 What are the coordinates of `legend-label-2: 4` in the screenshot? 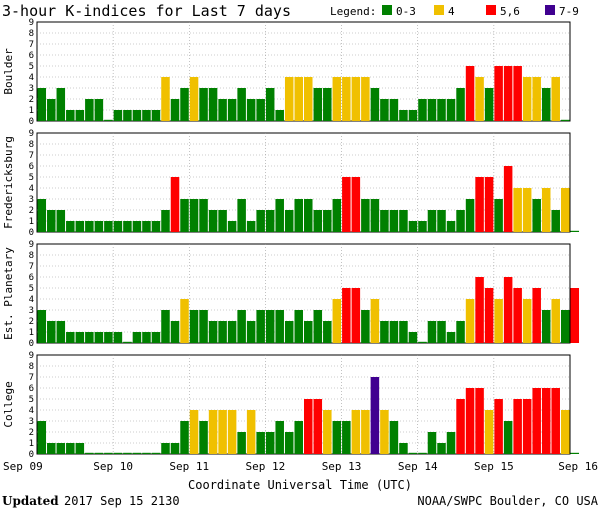 It's located at (451, 11).